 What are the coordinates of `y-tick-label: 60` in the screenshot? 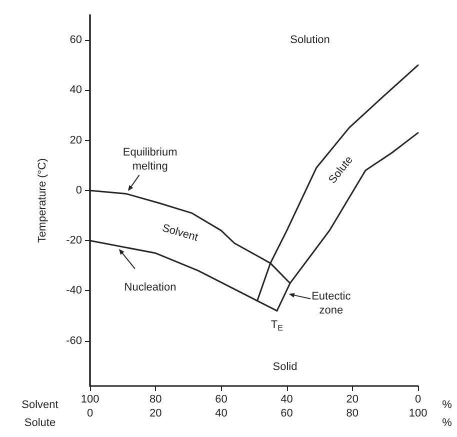 It's located at (76, 40).